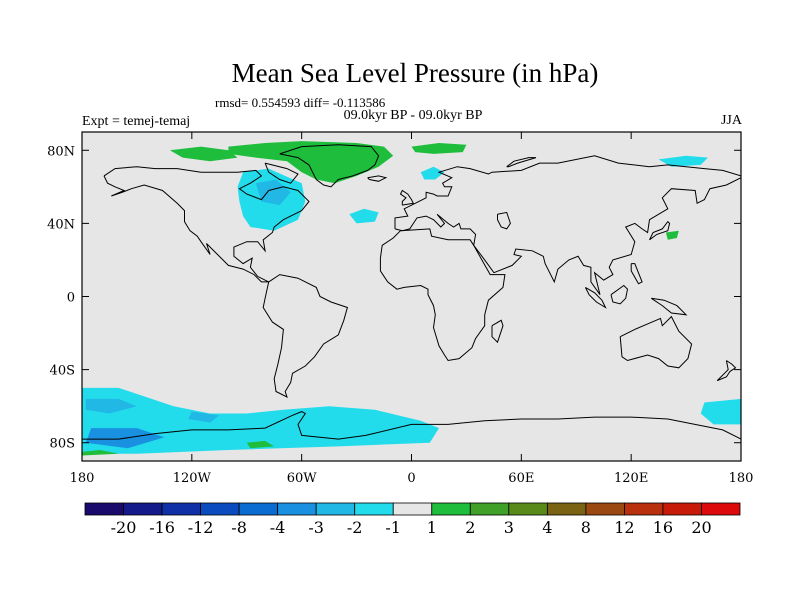 The width and height of the screenshot is (800, 600). I want to click on coastline-north-america, so click(206, 224).